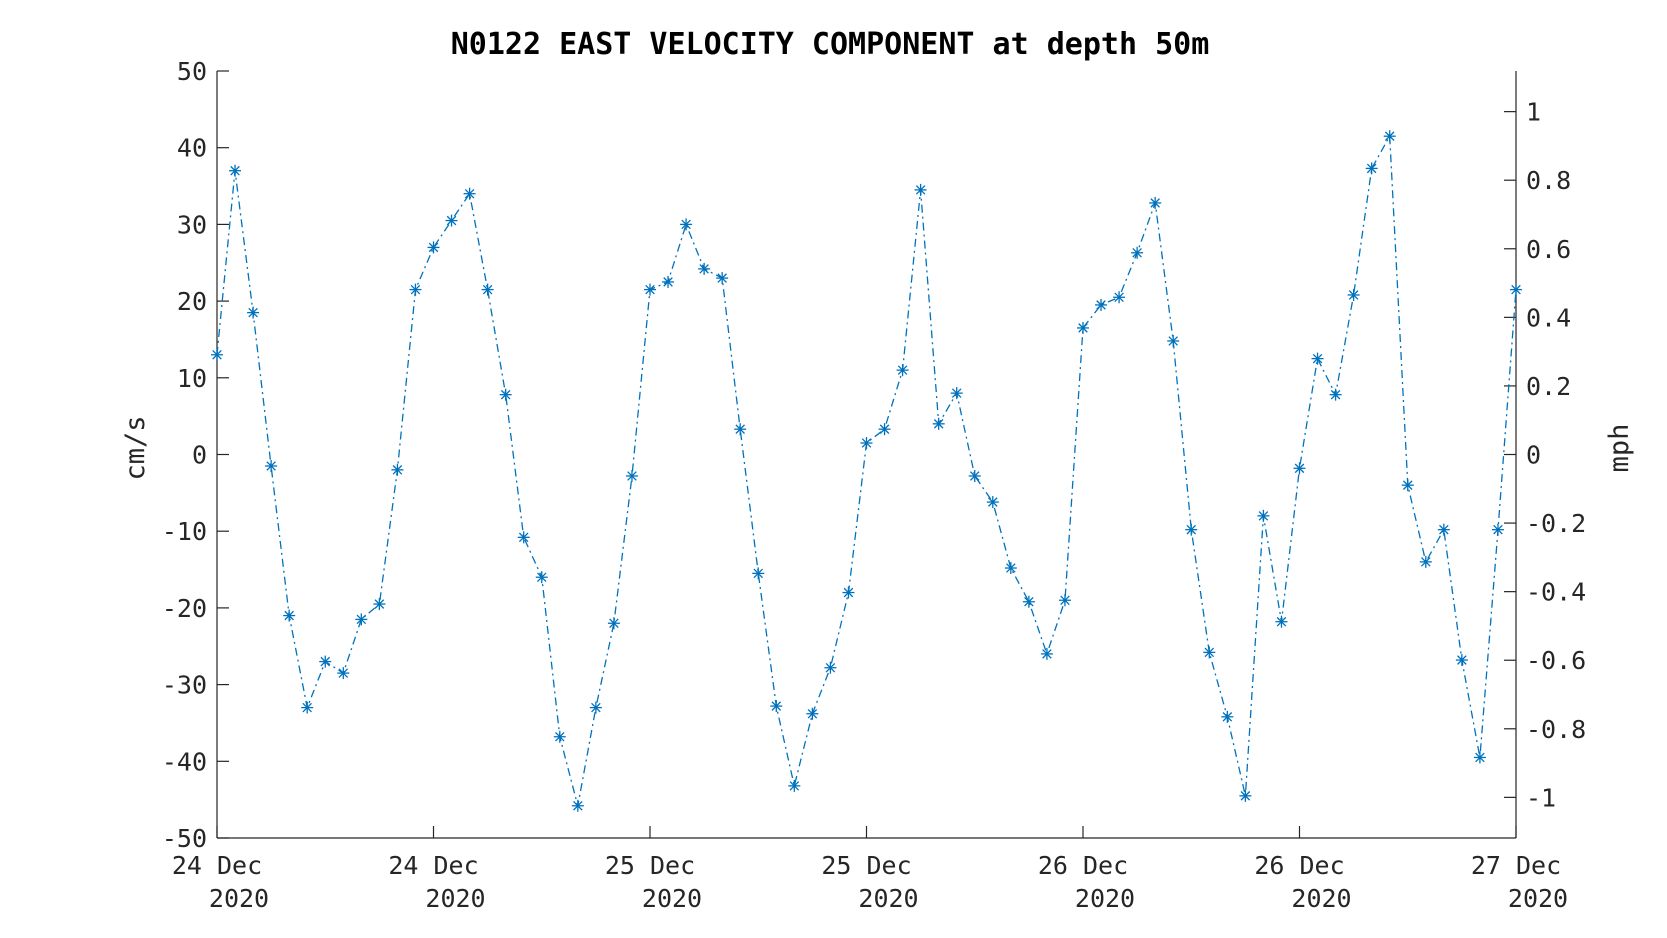 The height and width of the screenshot is (938, 1667). Describe the element at coordinates (184, 531) in the screenshot. I see `y-tick-label: -10` at that location.